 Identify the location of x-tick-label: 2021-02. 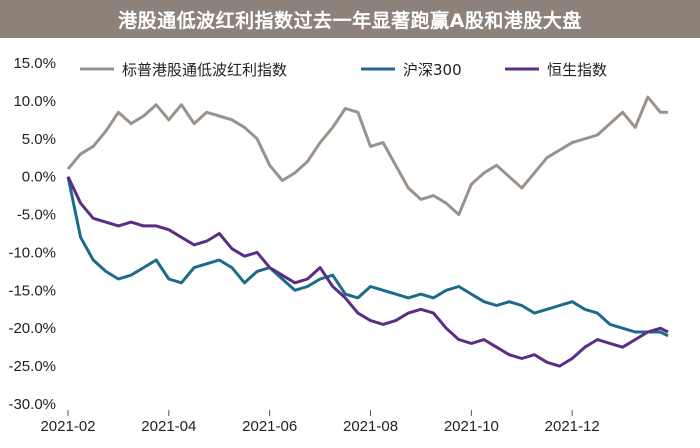
(67, 426).